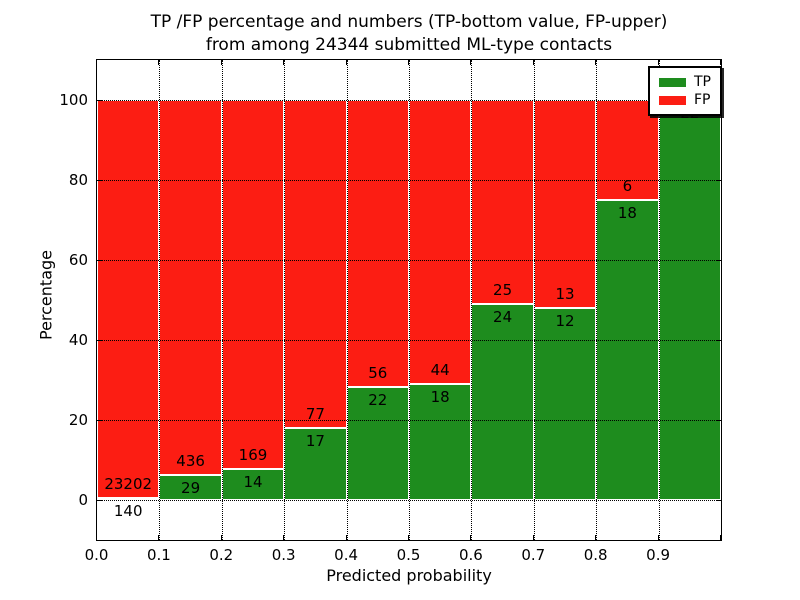 The height and width of the screenshot is (600, 800). What do you see at coordinates (378, 373) in the screenshot?
I see `fp-count-label: 56` at bounding box center [378, 373].